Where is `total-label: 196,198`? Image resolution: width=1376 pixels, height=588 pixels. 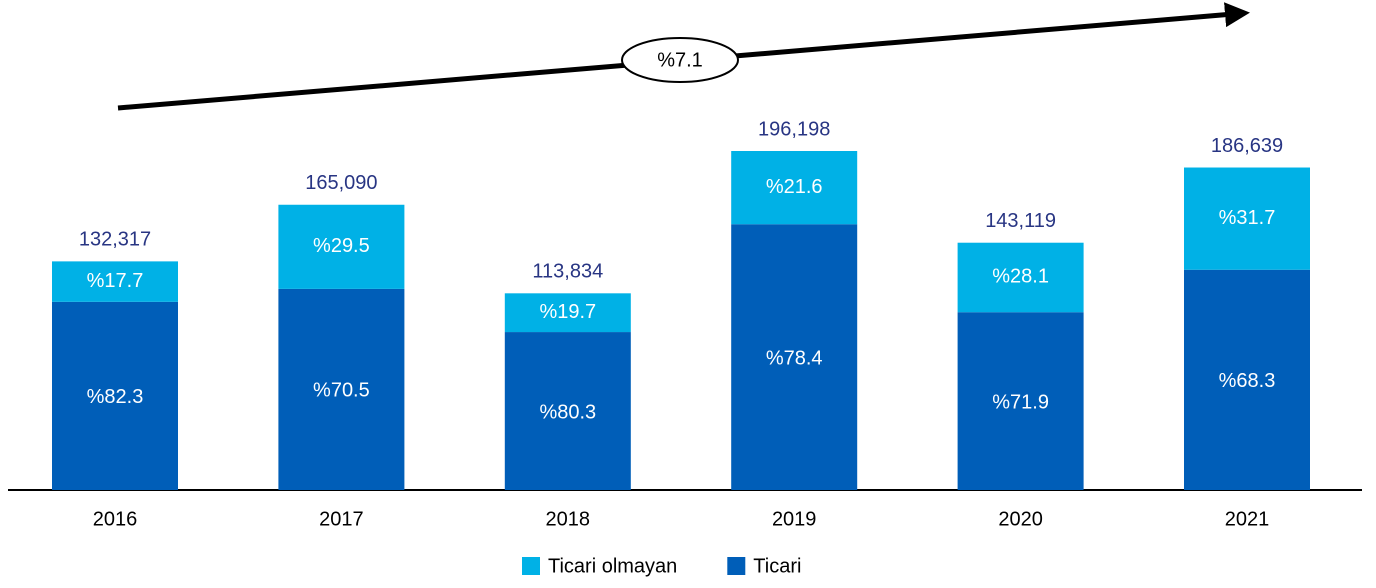
total-label: 196,198 is located at coordinates (794, 129).